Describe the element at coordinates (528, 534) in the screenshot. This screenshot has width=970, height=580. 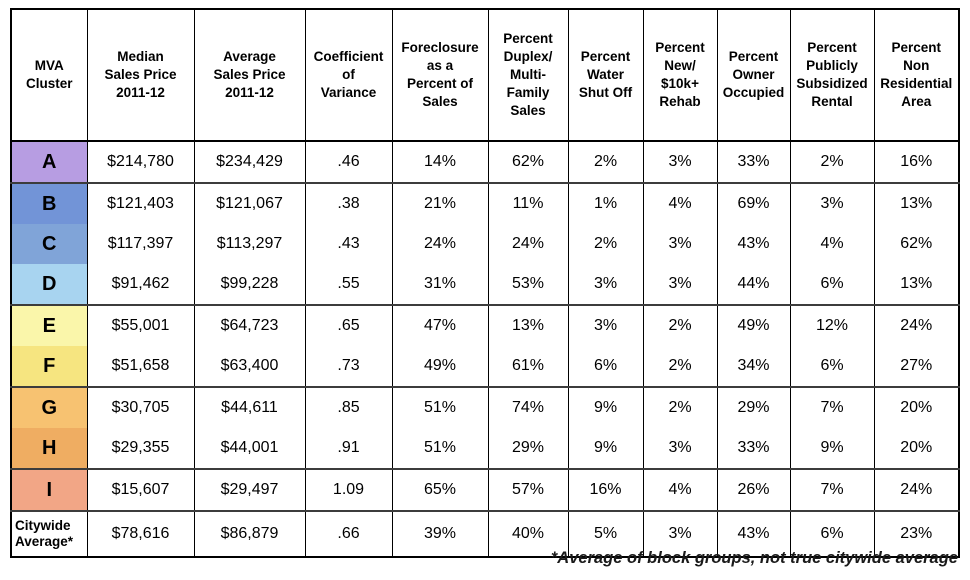
I see `value-cell: 40%` at that location.